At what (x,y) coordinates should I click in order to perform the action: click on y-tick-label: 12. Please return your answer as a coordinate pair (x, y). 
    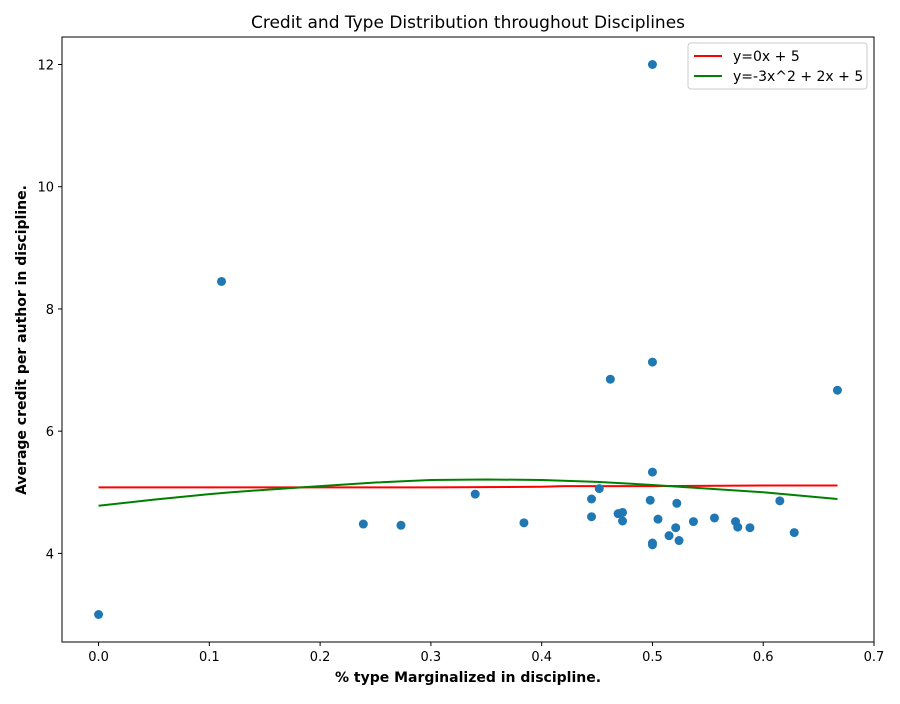
    Looking at the image, I should click on (45, 66).